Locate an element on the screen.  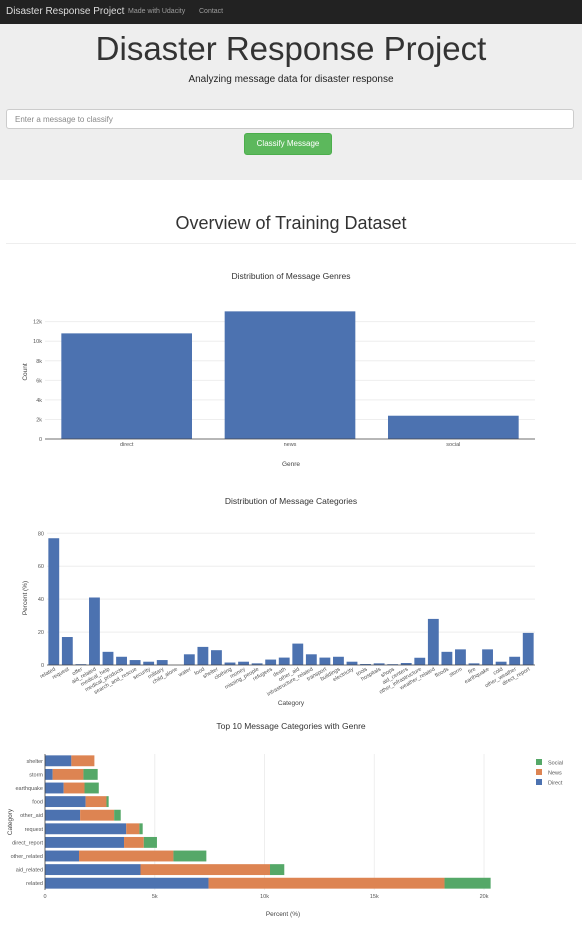
legend-label: News is located at coordinates (555, 774).